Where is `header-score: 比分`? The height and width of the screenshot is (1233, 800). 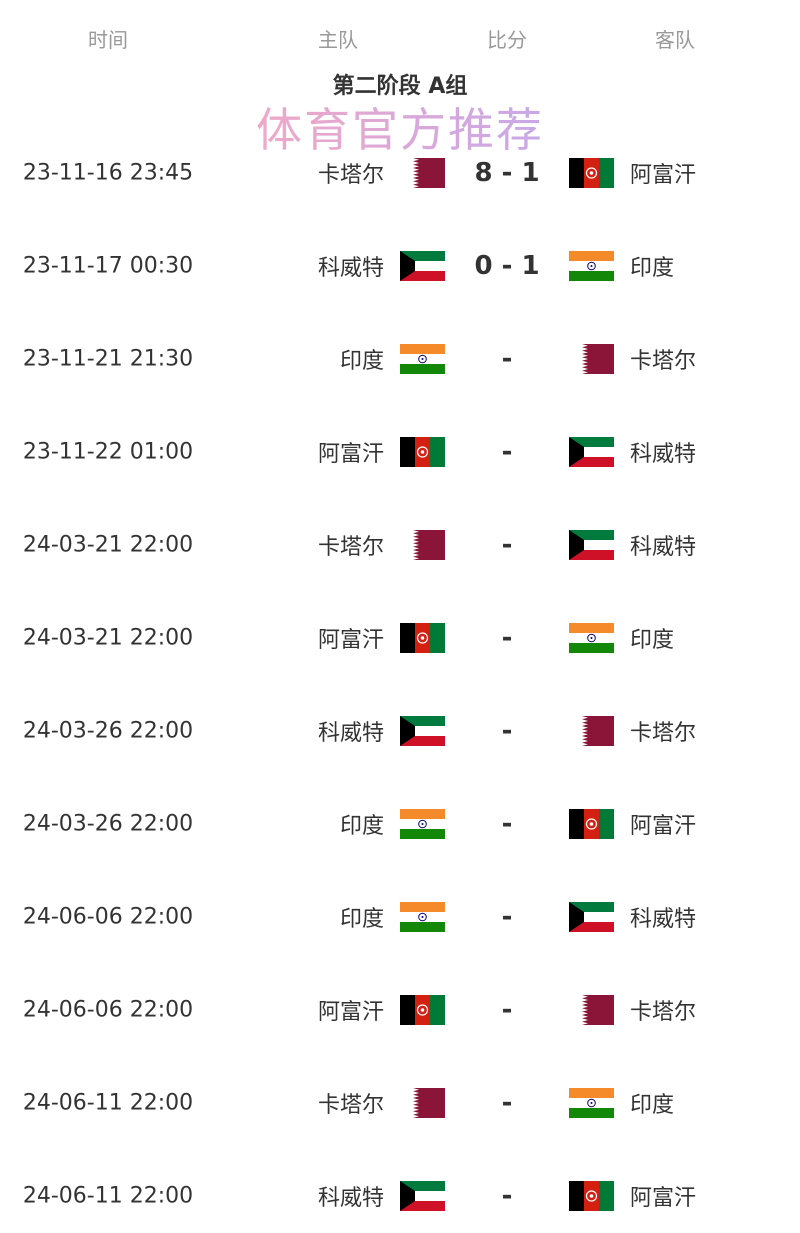
header-score: 比分 is located at coordinates (507, 40).